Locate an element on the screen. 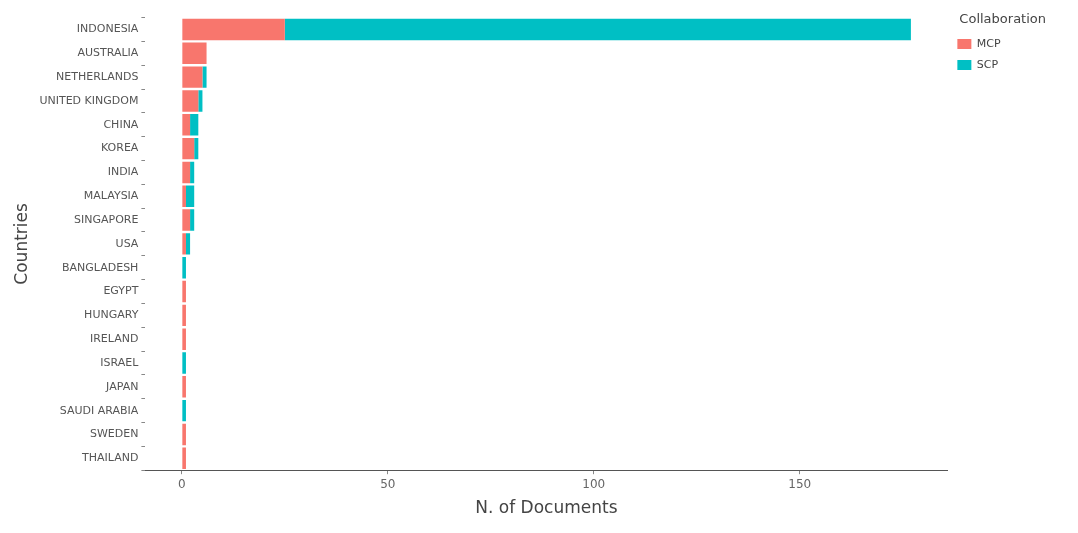 Image resolution: width=1078 pixels, height=533 pixels. legend-label: SCP is located at coordinates (987, 64).